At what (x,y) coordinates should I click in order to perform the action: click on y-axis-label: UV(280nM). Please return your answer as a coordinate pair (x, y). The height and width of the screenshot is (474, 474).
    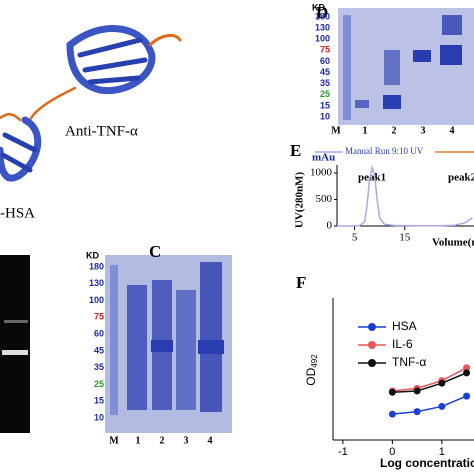
    Looking at the image, I should click on (300, 200).